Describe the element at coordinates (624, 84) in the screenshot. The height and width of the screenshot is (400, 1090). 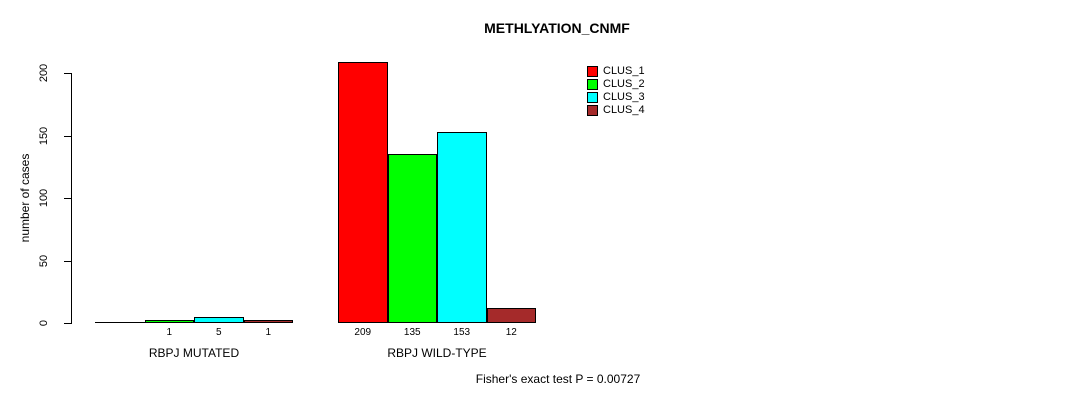
I see `legend-label-clus-2: CLUS_2` at that location.